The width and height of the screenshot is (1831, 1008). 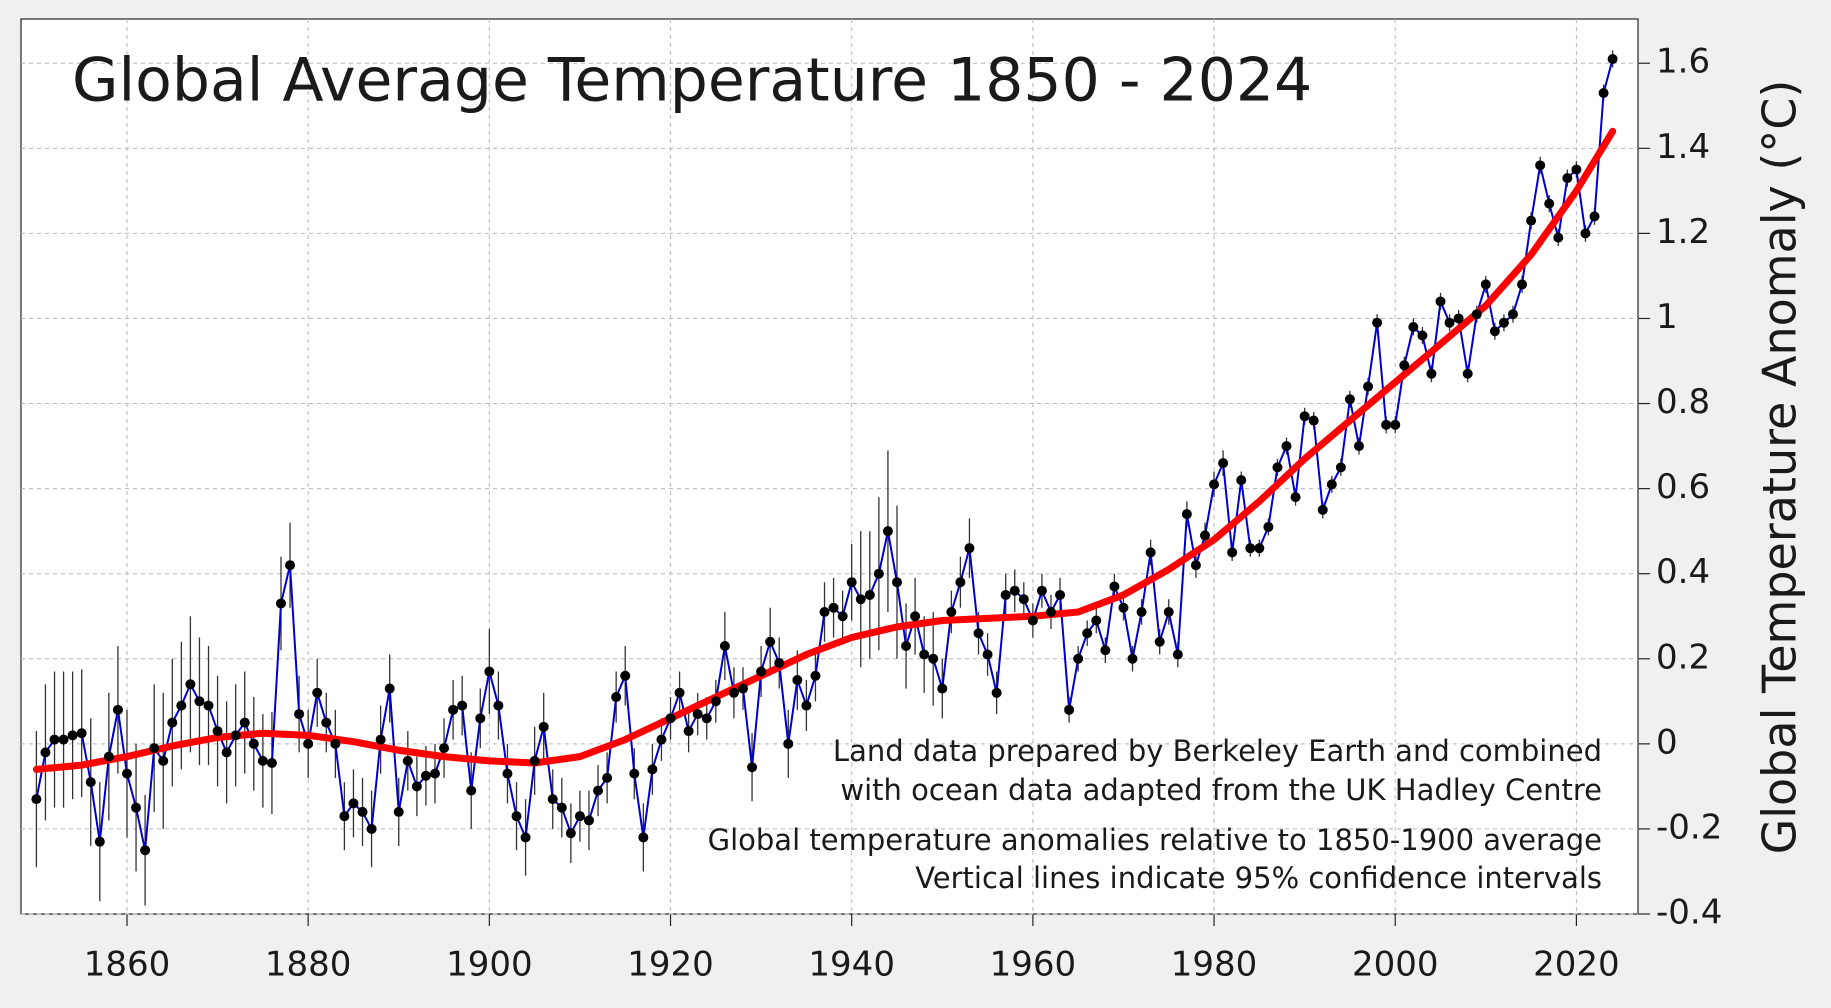 What do you see at coordinates (1214, 965) in the screenshot?
I see `x-tick-label: 1980` at bounding box center [1214, 965].